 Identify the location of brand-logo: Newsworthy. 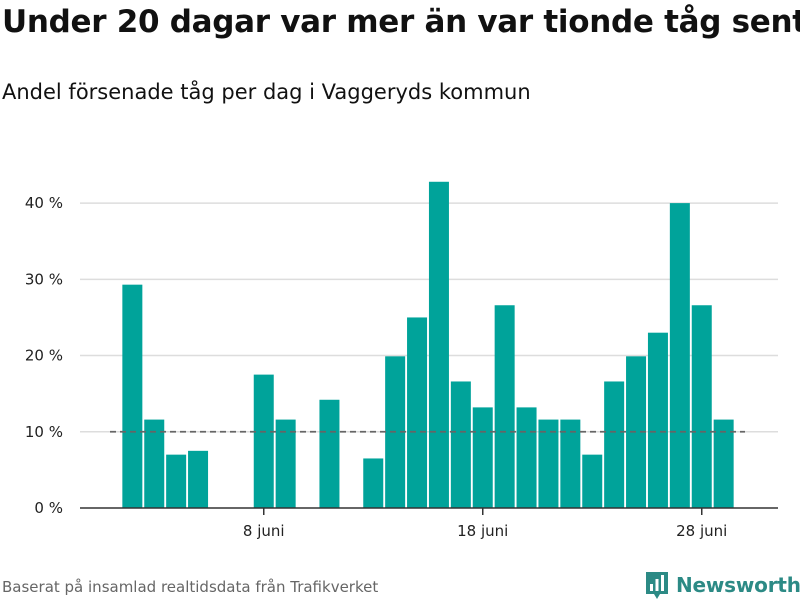
(722, 585).